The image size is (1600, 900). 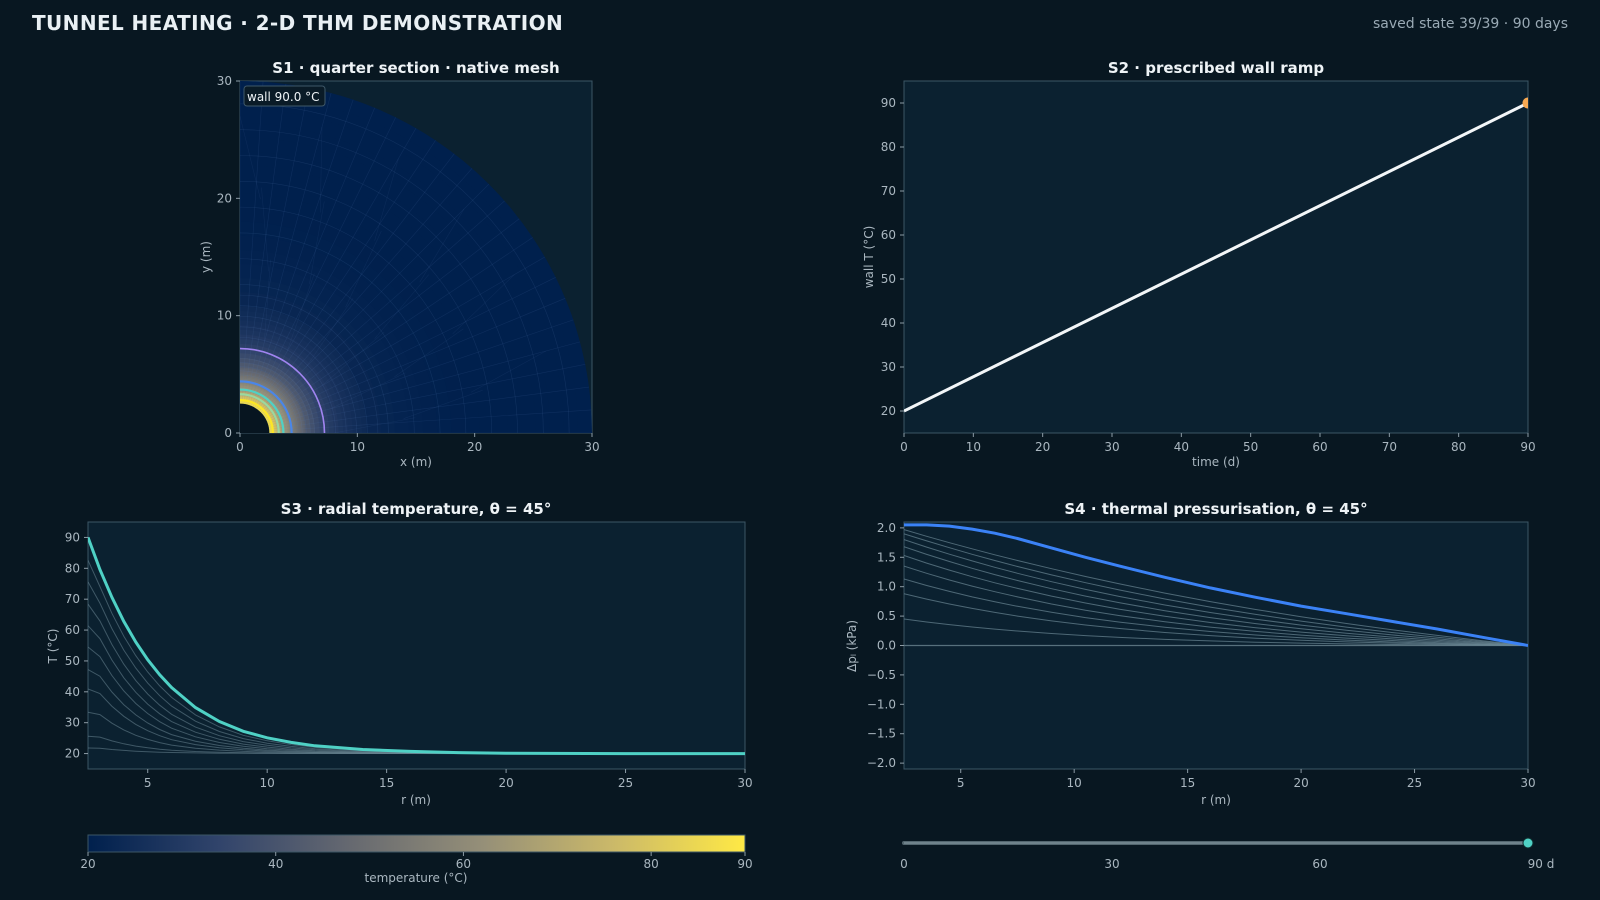 I want to click on s1-ticks: 0 10 20 30 0 10 20 30, so click(x=408, y=264).